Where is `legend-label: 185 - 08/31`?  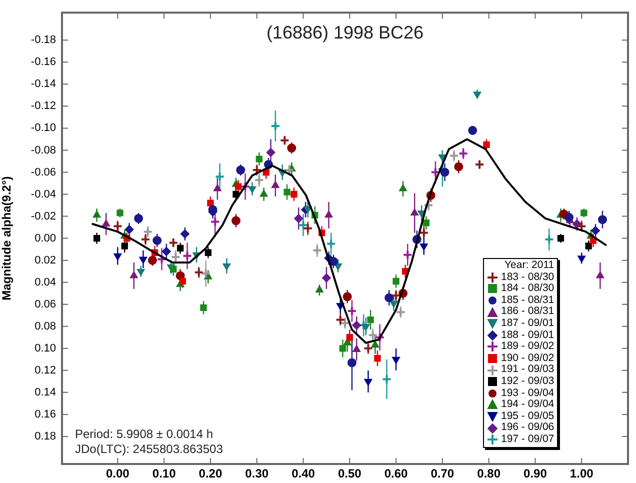 legend-label: 185 - 08/31 is located at coordinates (527, 300).